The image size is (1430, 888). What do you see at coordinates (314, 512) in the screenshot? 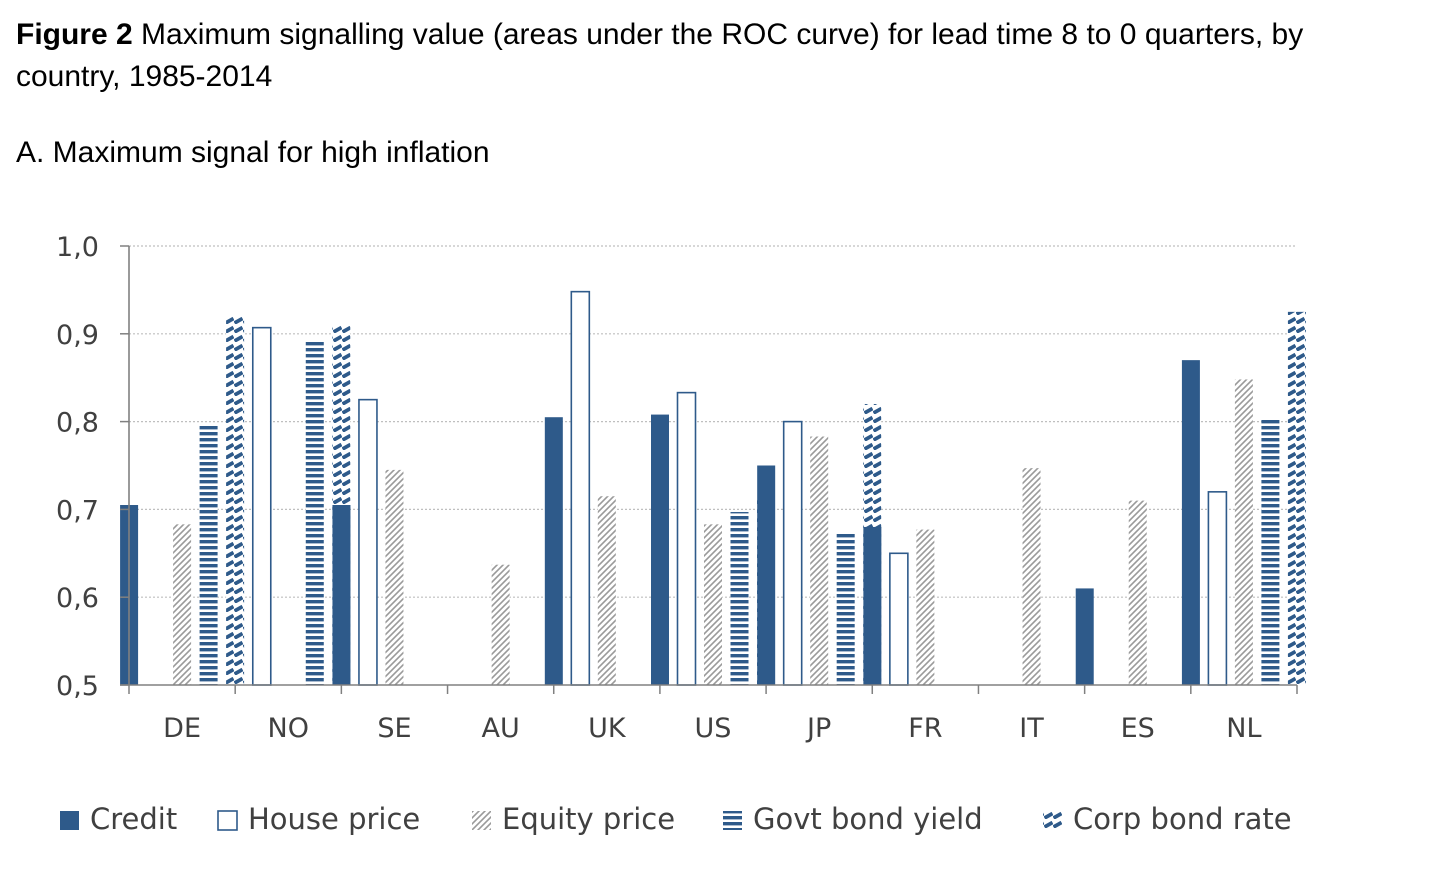
I see `bar-no-govt-bond-yield` at bounding box center [314, 512].